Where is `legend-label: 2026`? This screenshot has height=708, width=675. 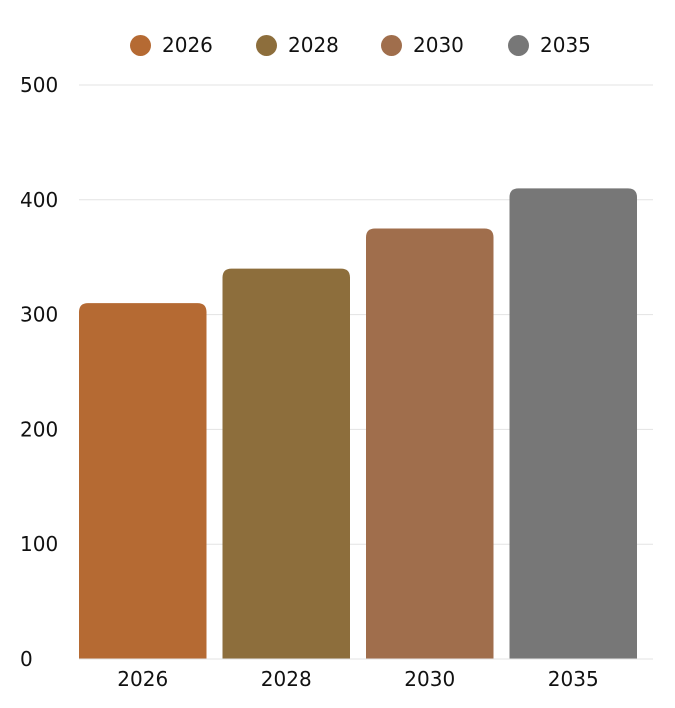
legend-label: 2026 is located at coordinates (187, 45).